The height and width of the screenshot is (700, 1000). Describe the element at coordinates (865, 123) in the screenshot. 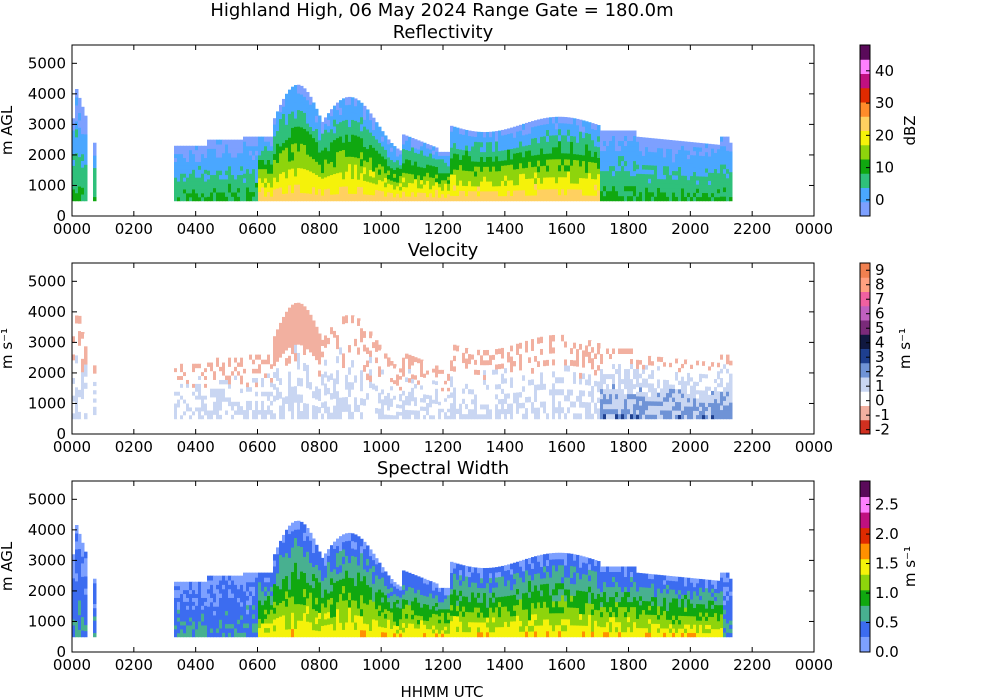

I see `colorbar-segment` at that location.